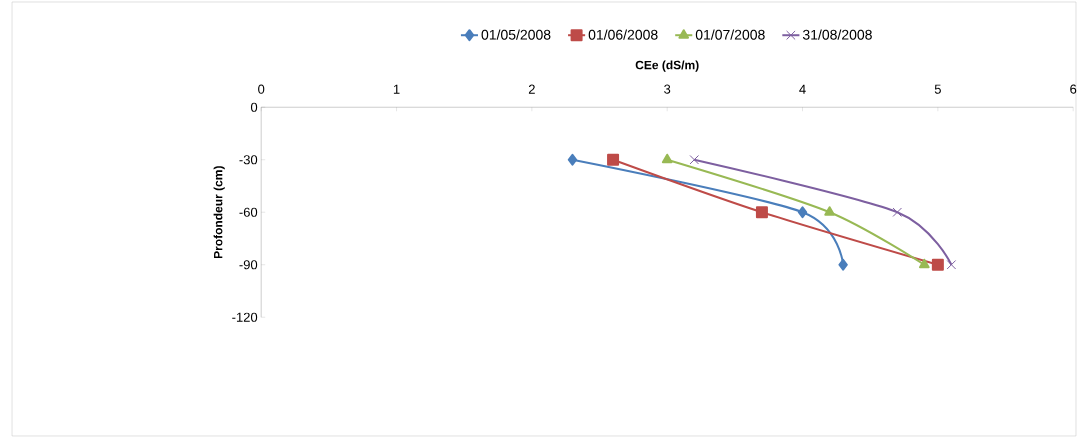 The image size is (1084, 438). What do you see at coordinates (248, 160) in the screenshot?
I see `y-tick-label: -30` at bounding box center [248, 160].